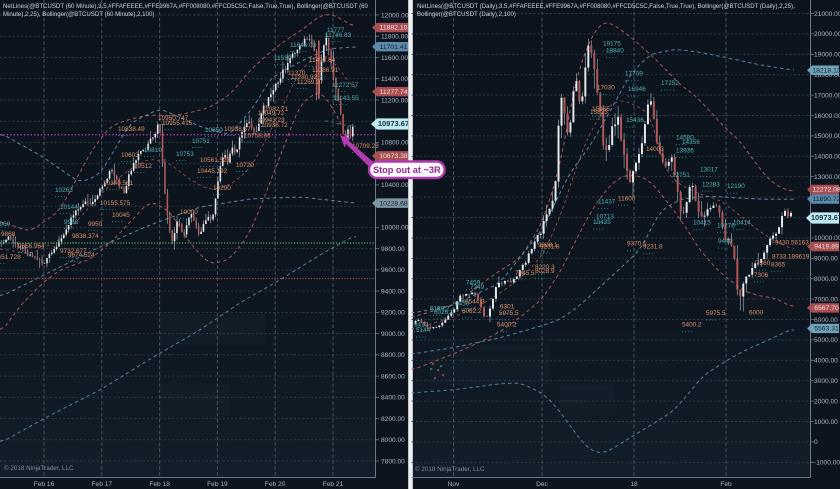  Describe the element at coordinates (685, 138) in the screenshot. I see `svg-text: 14580` at that location.